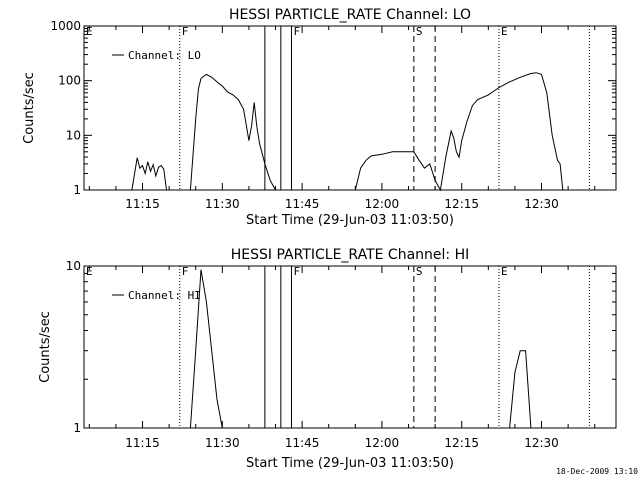  I want to click on chart-title: HESSI PARTICLE_RATE Channel: HI, so click(350, 255).